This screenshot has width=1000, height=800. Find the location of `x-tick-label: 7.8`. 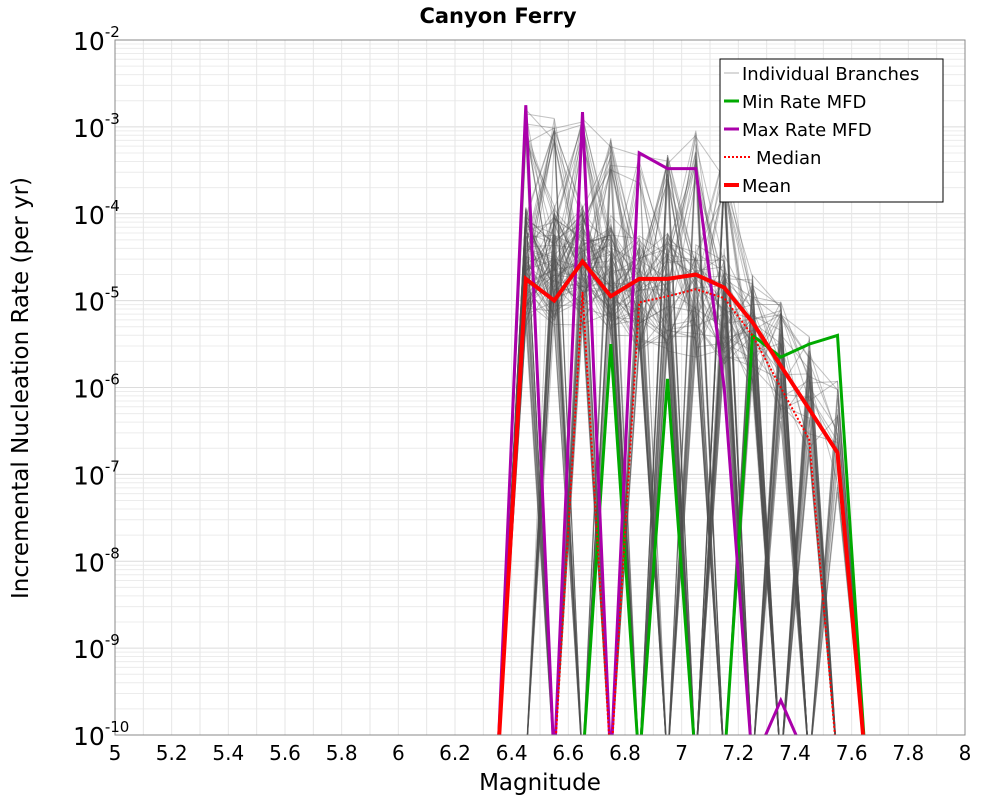

x-tick-label: 7.8 is located at coordinates (908, 753).